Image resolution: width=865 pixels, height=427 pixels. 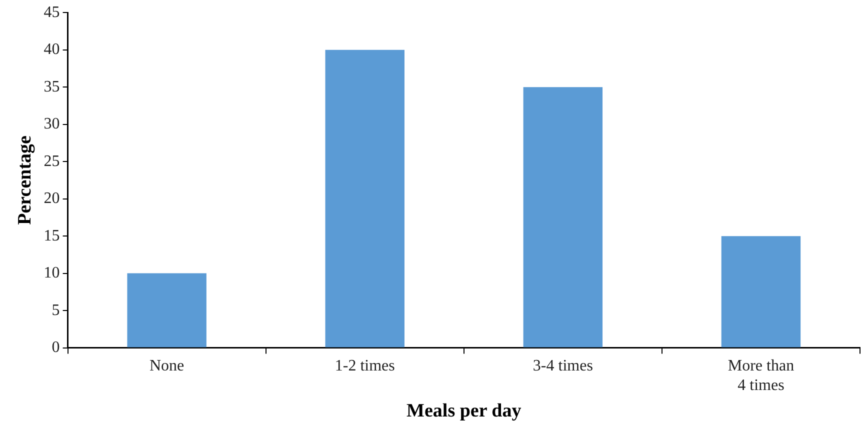 What do you see at coordinates (52, 161) in the screenshot?
I see `y-tick-label: 25` at bounding box center [52, 161].